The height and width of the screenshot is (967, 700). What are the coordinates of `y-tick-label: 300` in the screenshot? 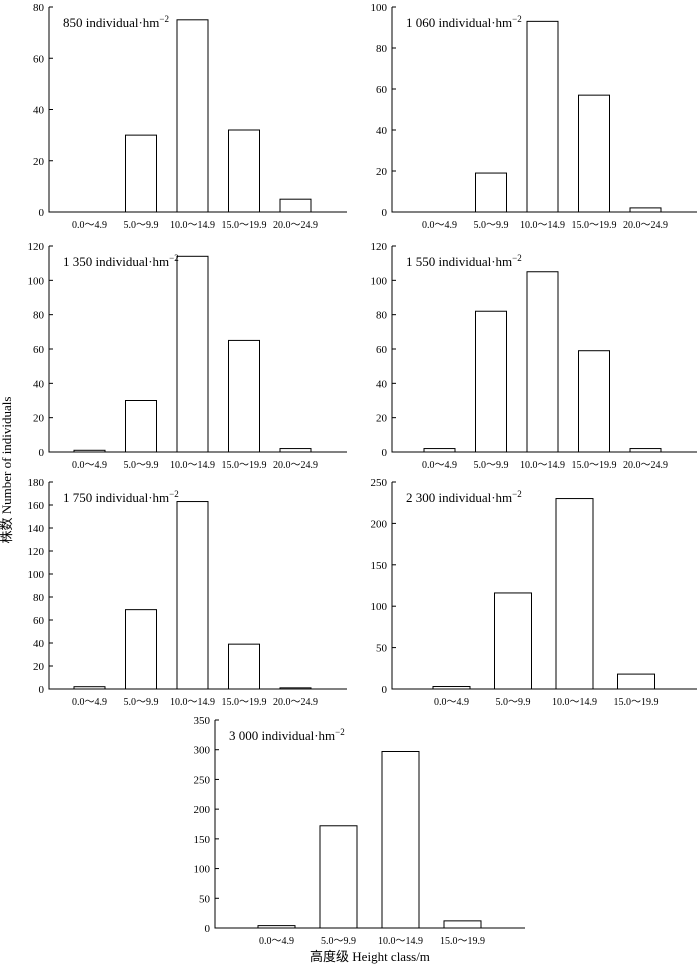 It's located at (202, 751).